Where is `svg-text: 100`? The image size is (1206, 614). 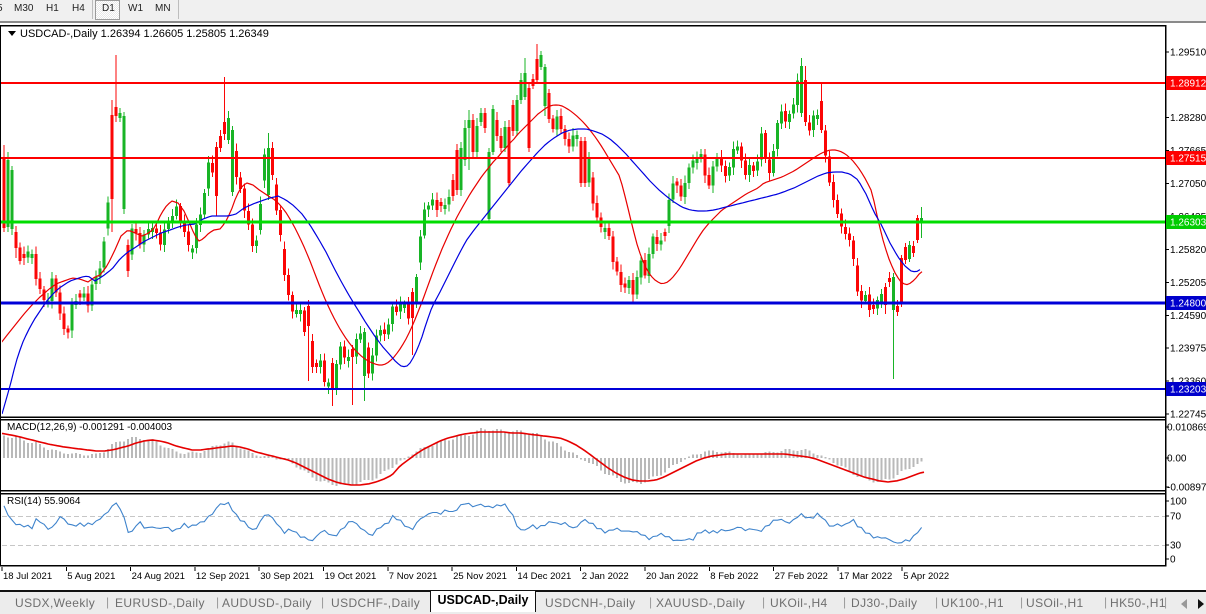
svg-text: 100 is located at coordinates (1178, 502).